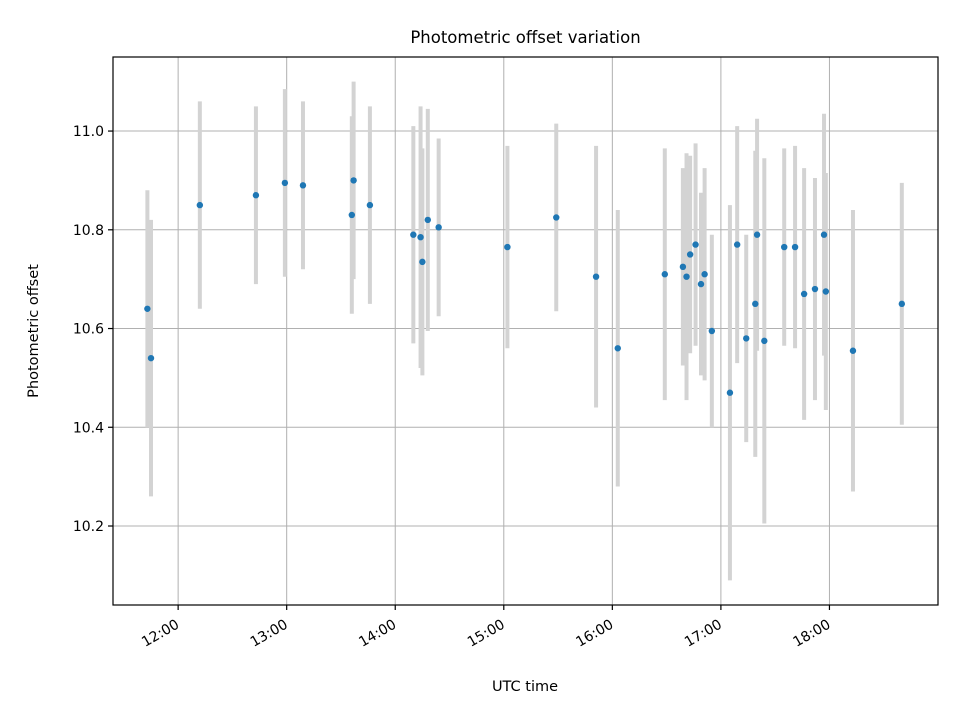 This screenshot has width=960, height=720. I want to click on y-axis-label: Photometric offset, so click(34, 331).